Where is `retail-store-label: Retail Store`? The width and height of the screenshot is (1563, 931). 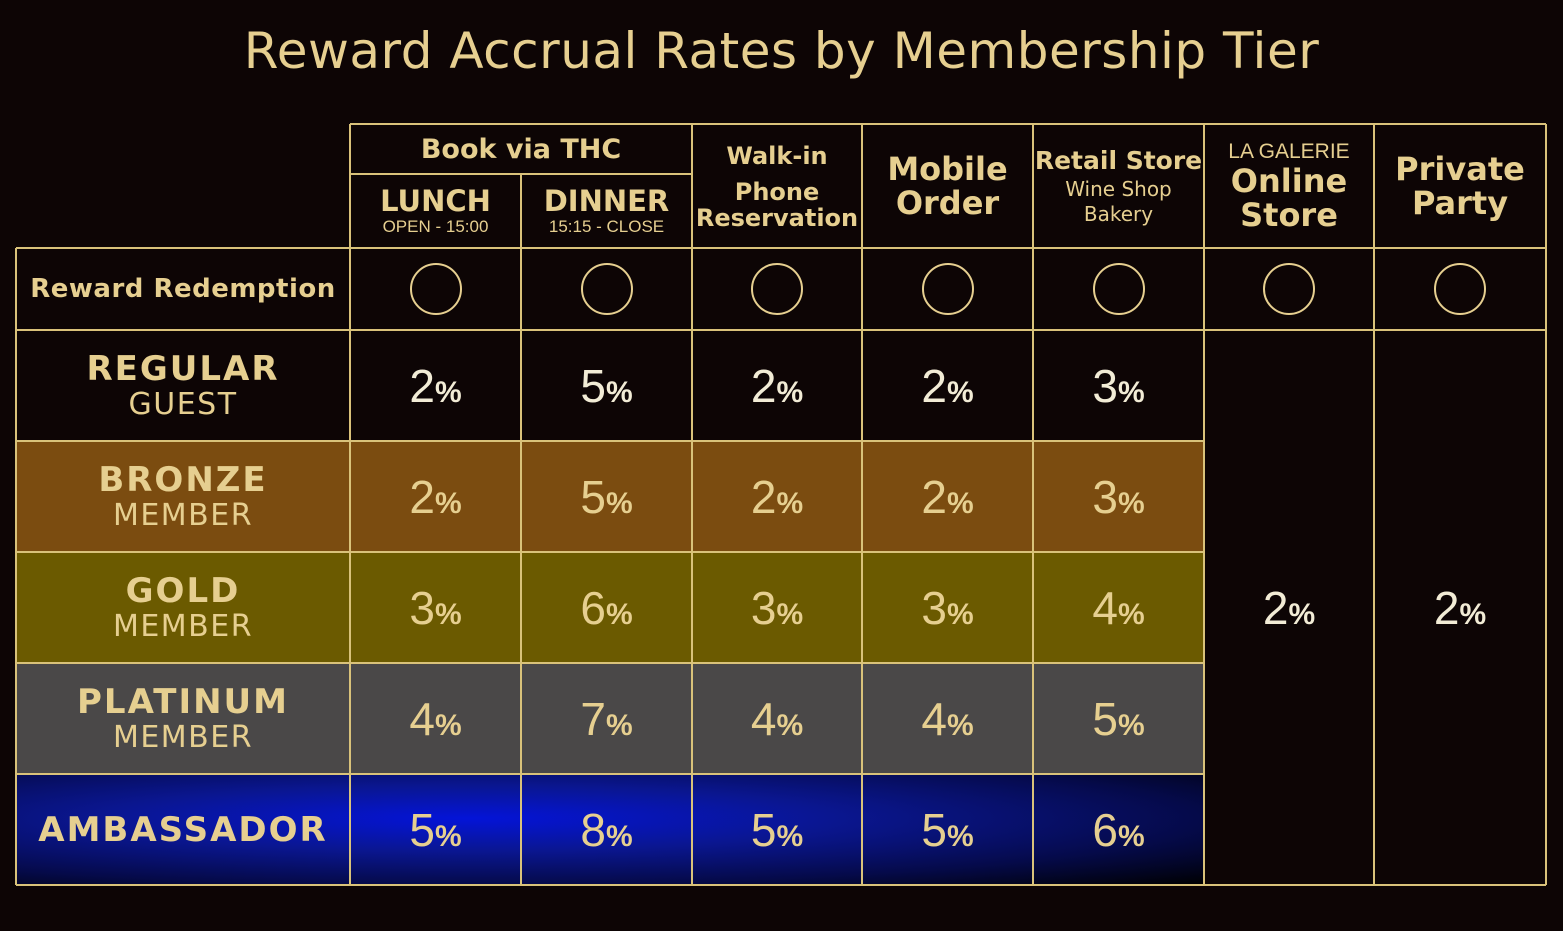
retail-store-label: Retail Store is located at coordinates (1118, 160).